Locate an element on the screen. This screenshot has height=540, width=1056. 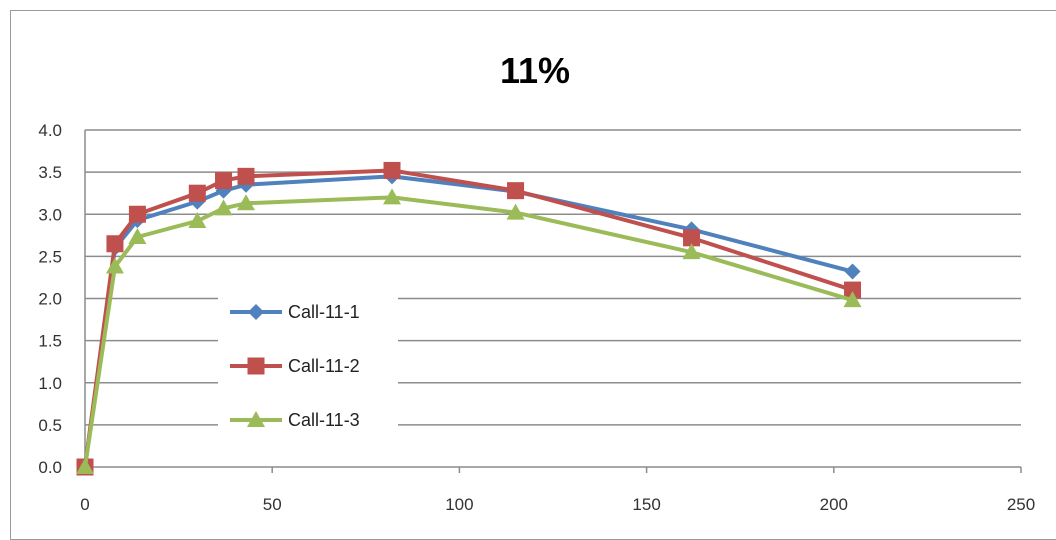
legend-label: Call-11-2 is located at coordinates (324, 366).